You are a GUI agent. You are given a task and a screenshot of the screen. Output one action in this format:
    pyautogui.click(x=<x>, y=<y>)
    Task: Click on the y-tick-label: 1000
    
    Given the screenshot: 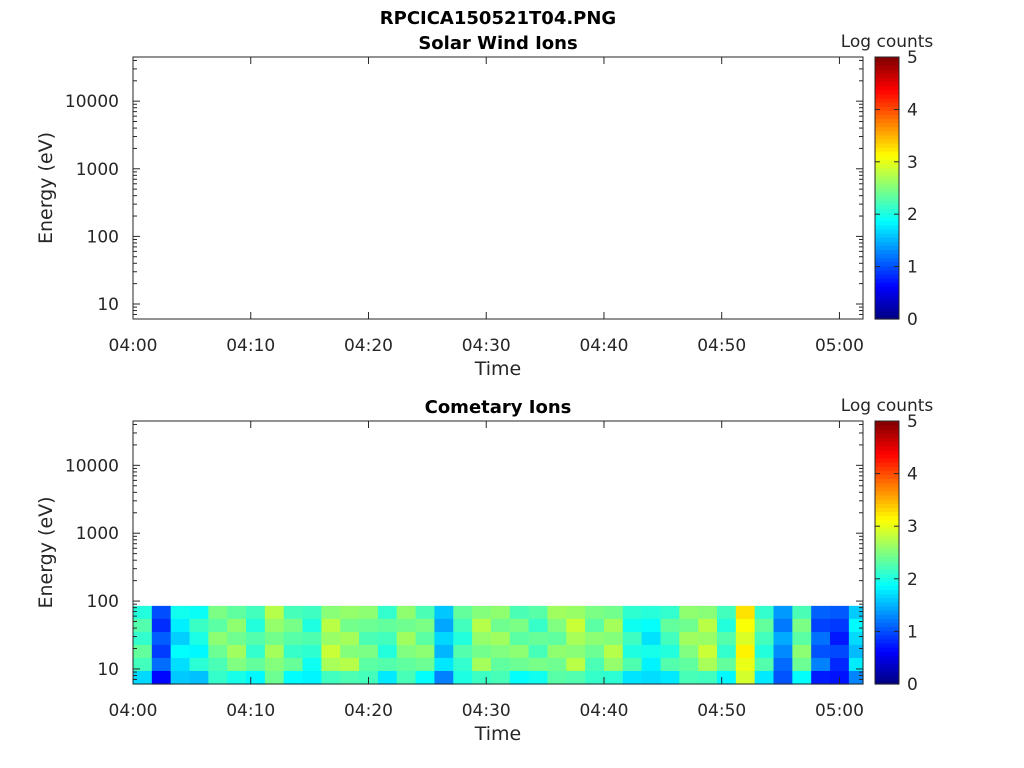 What is the action you would take?
    pyautogui.click(x=97, y=534)
    